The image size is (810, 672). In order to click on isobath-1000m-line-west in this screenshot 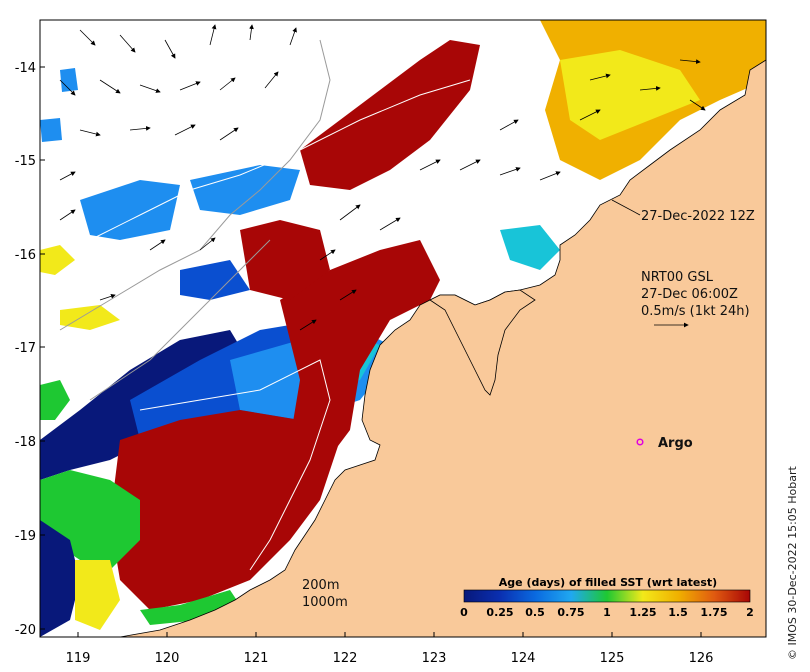, I will do `click(180, 320)`.